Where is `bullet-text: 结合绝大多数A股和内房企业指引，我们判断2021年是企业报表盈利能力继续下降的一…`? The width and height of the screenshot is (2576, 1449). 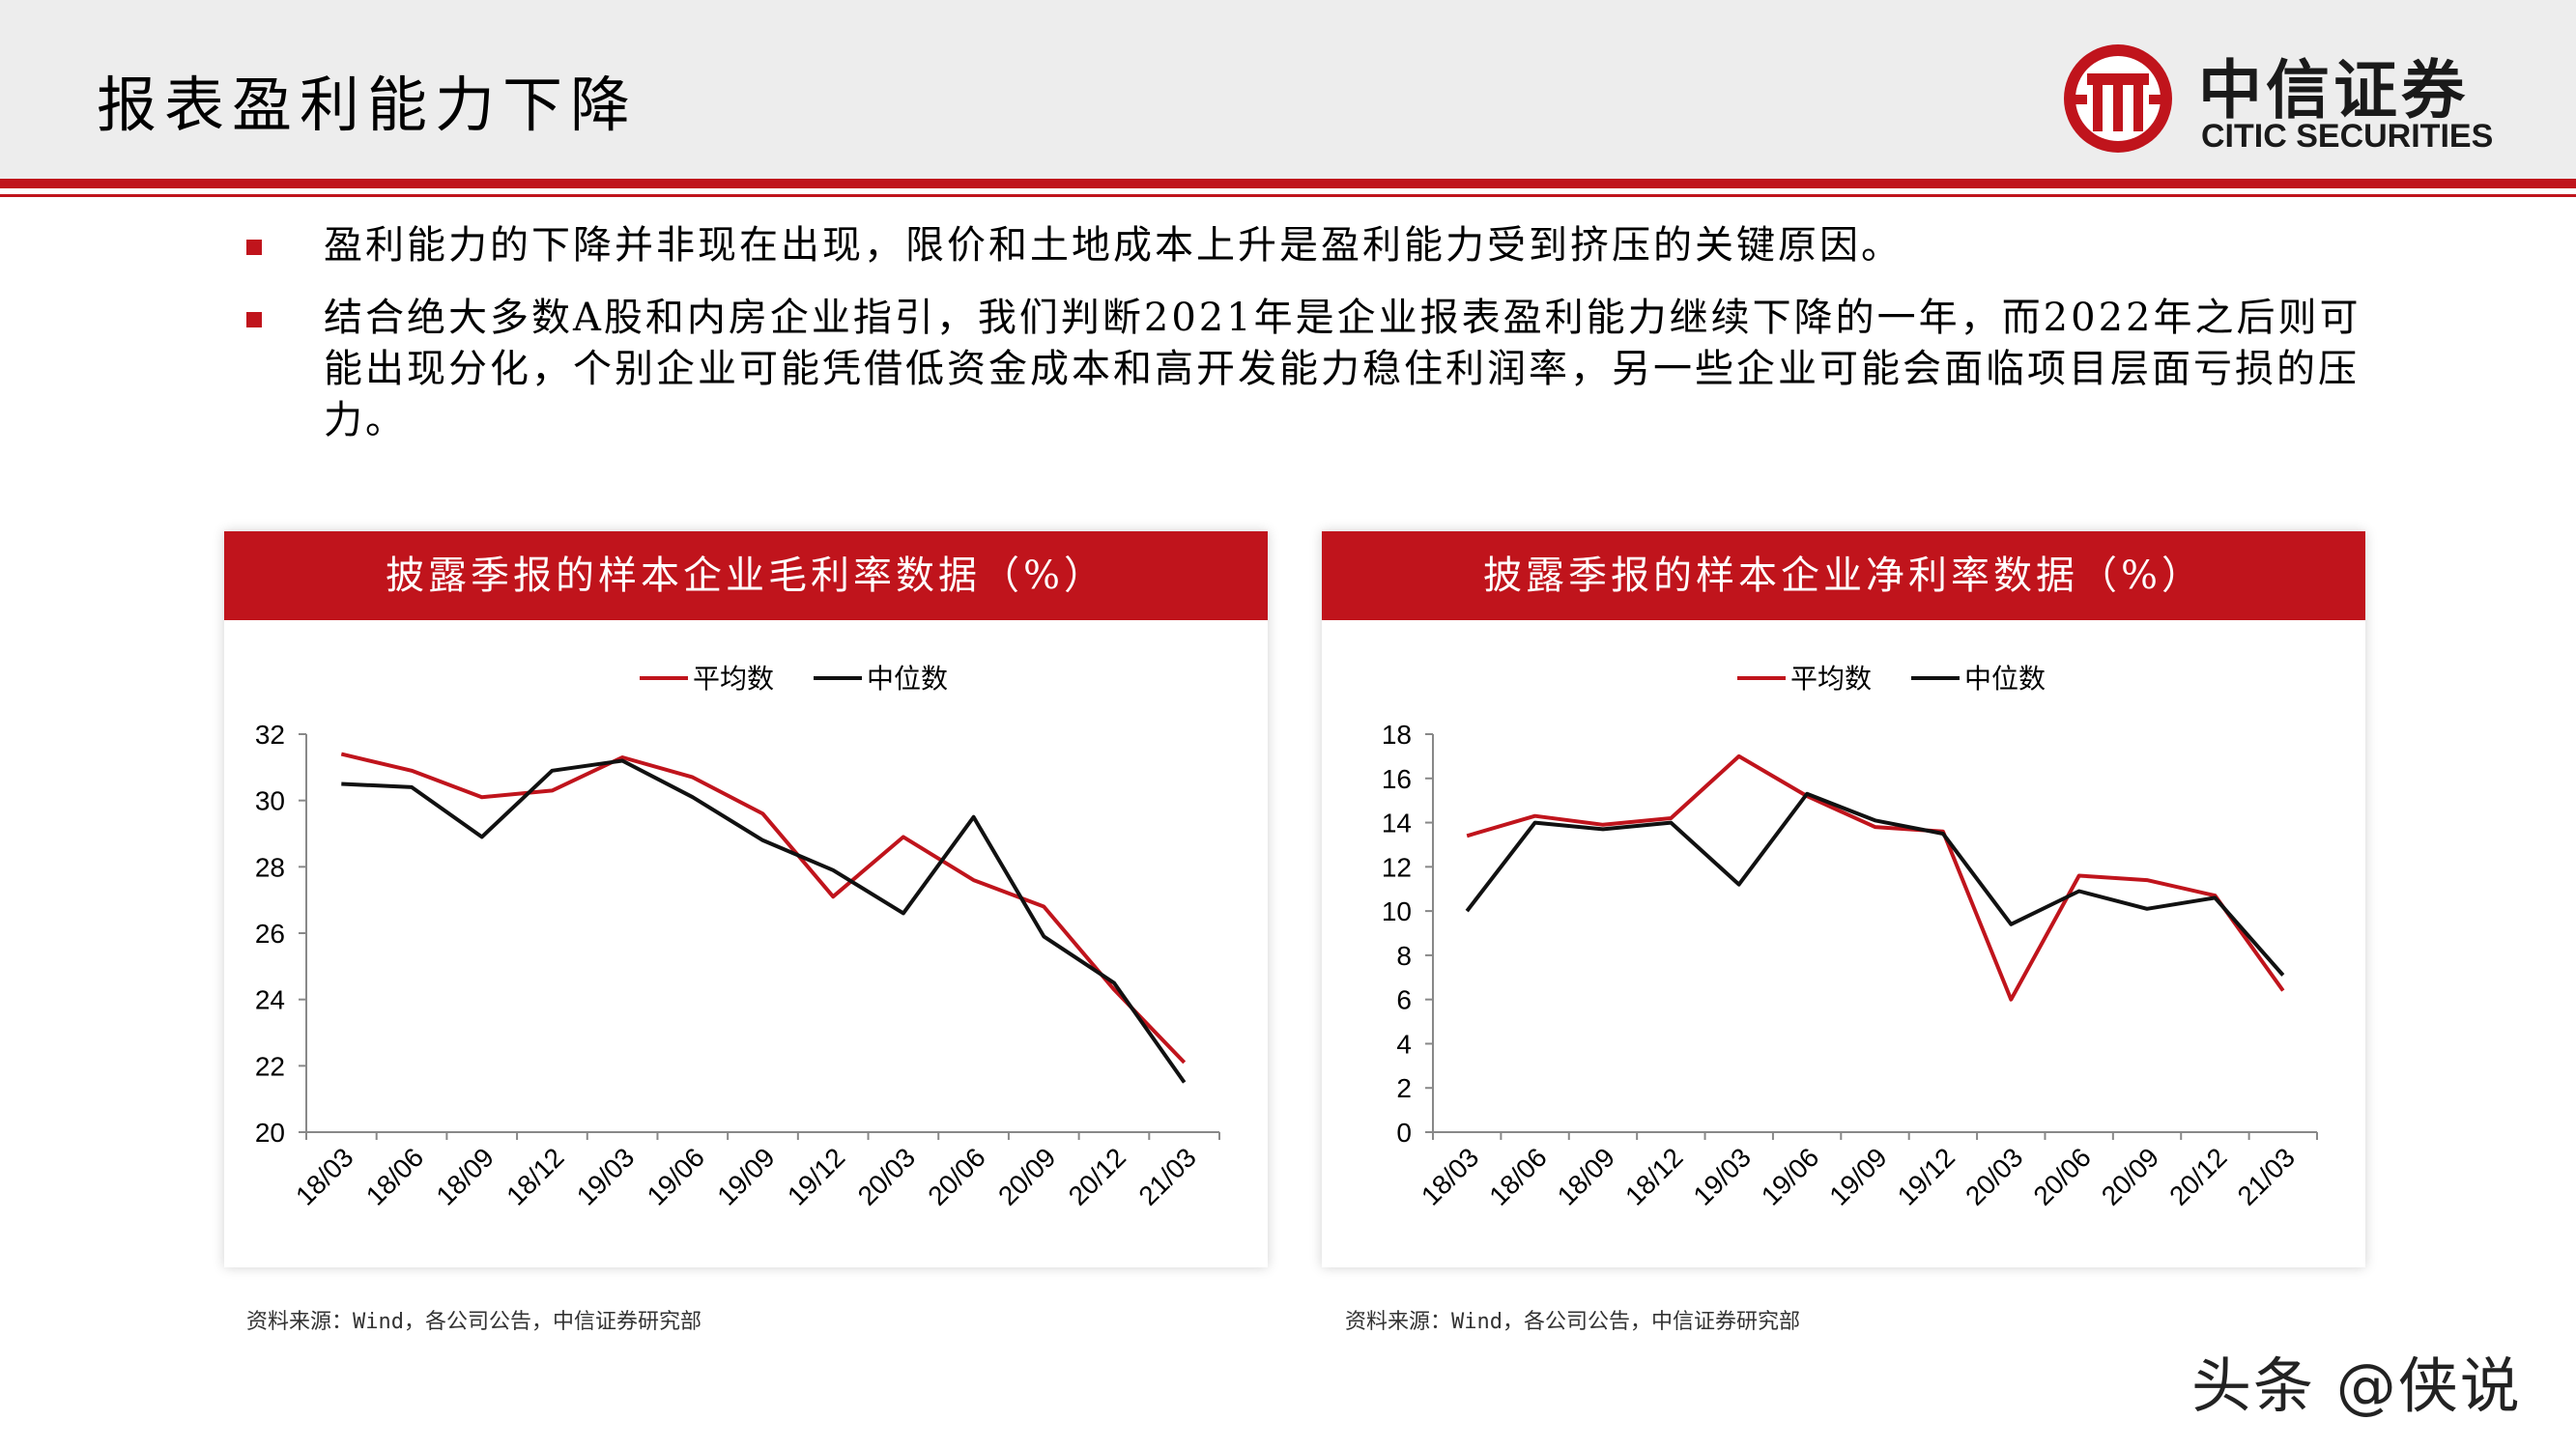
bullet-text: 结合绝大多数A股和内房企业指引，我们判断2021年是企业报表盈利能力继续下降的一… is located at coordinates (1343, 369).